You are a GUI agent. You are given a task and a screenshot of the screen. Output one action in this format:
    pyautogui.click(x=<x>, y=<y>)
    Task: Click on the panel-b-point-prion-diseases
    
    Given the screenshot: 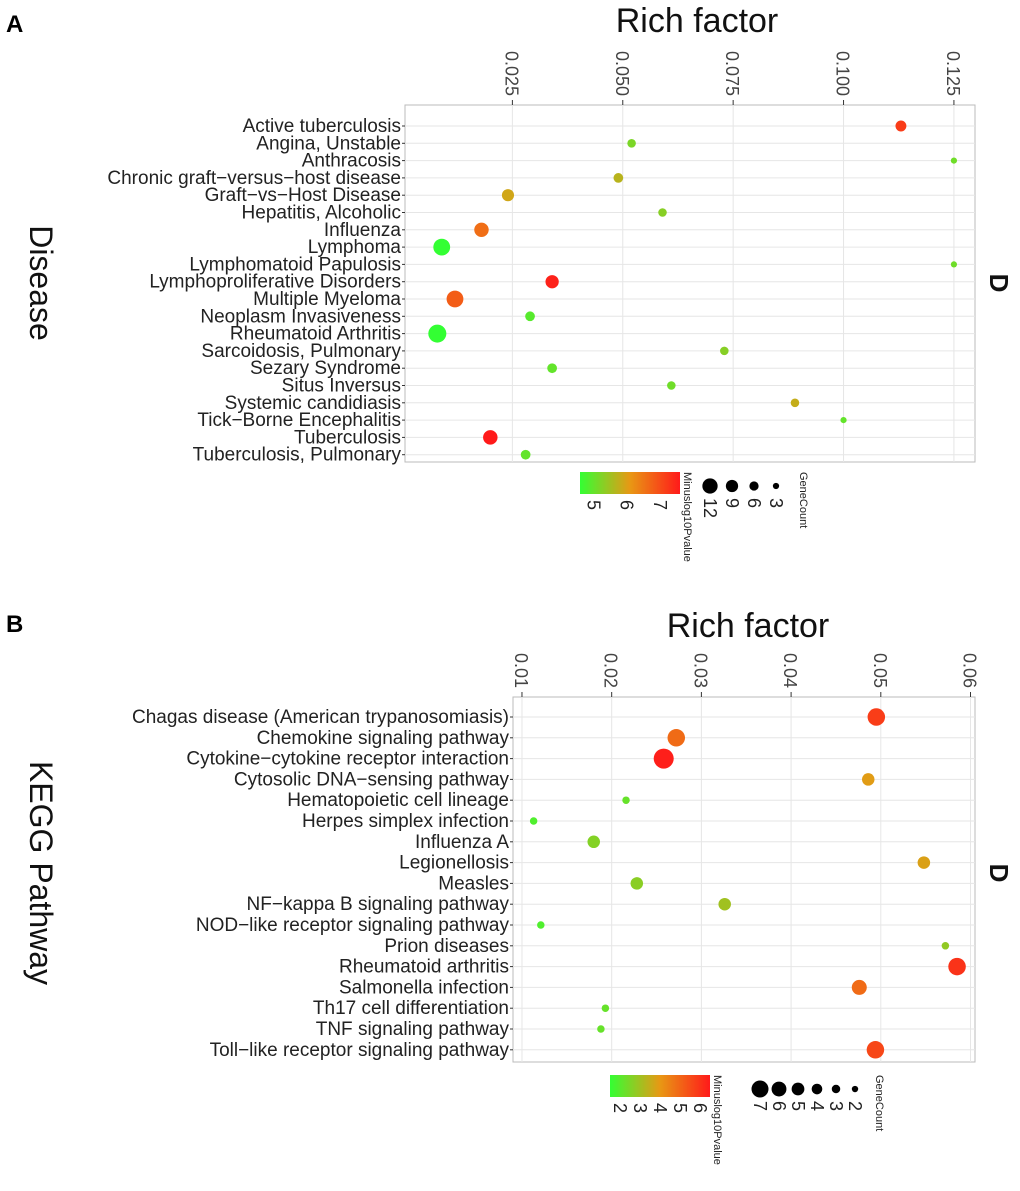 What is the action you would take?
    pyautogui.click(x=945, y=946)
    